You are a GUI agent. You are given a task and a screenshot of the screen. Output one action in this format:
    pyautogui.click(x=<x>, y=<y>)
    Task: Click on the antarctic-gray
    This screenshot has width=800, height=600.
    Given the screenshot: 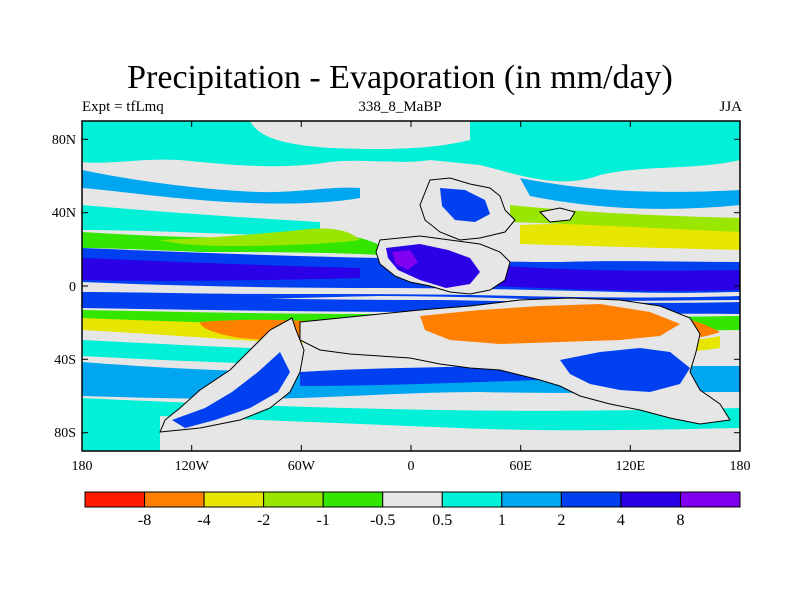 What is the action you would take?
    pyautogui.click(x=450, y=433)
    